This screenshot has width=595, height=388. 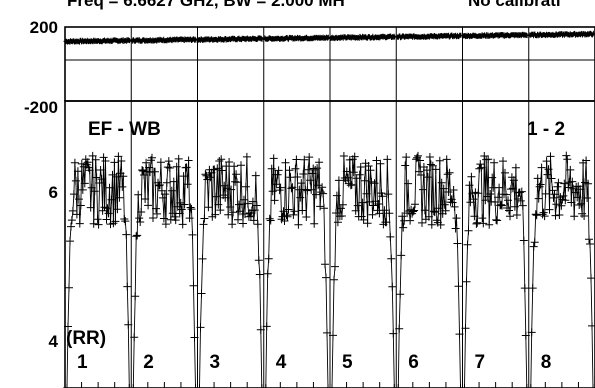 What do you see at coordinates (281, 362) in the screenshot?
I see `panel-label-4: 4` at bounding box center [281, 362].